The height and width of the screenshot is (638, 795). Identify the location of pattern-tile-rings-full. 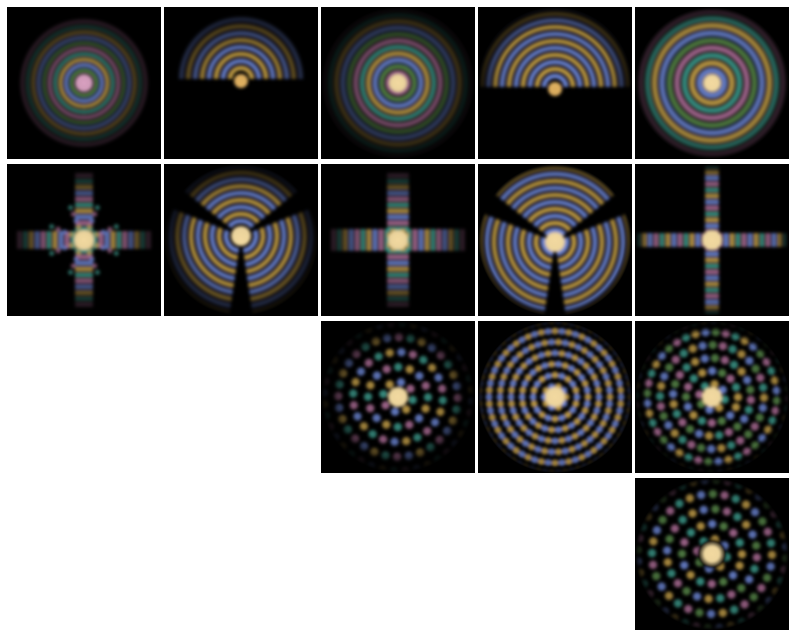
(712, 83).